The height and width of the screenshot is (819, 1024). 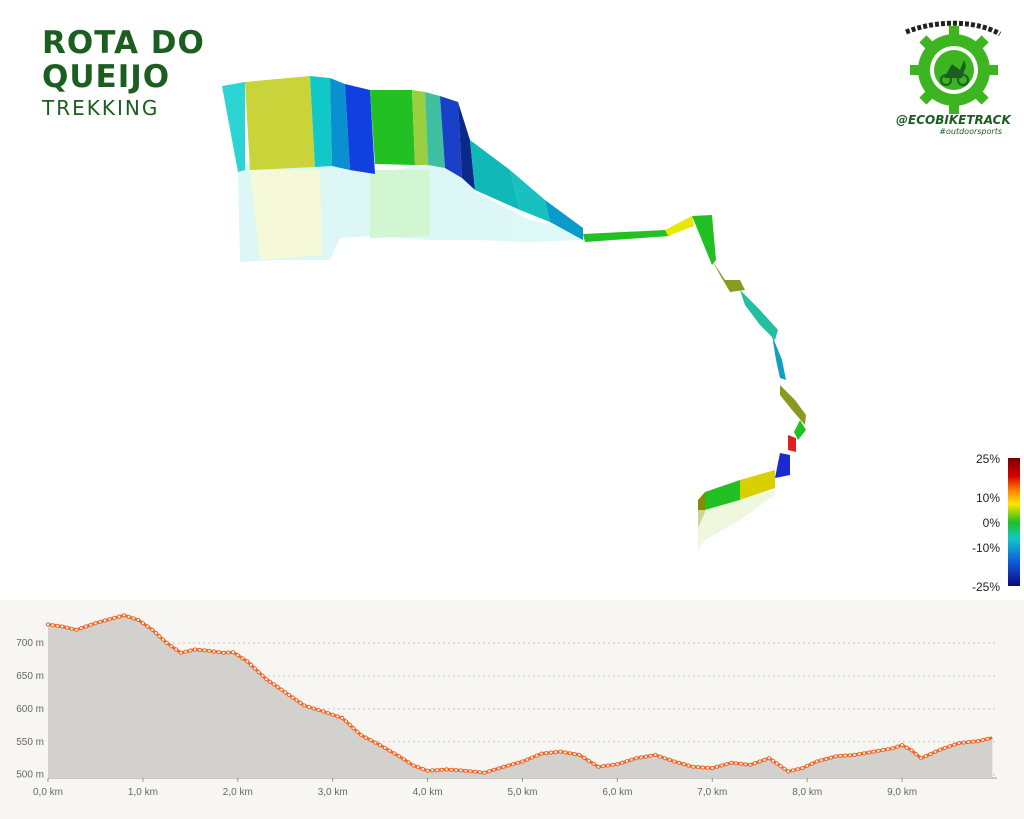 What do you see at coordinates (106, 77) in the screenshot?
I see `route-title-line-2: QUEIJO` at bounding box center [106, 77].